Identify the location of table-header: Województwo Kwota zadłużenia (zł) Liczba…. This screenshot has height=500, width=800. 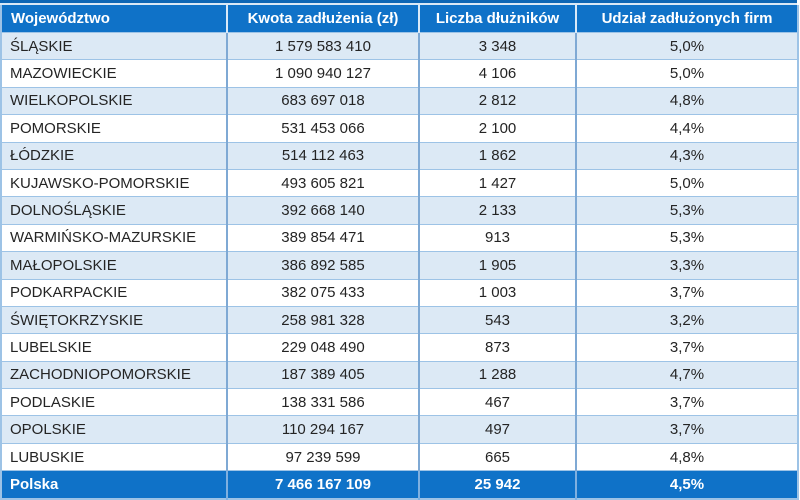
(399, 19).